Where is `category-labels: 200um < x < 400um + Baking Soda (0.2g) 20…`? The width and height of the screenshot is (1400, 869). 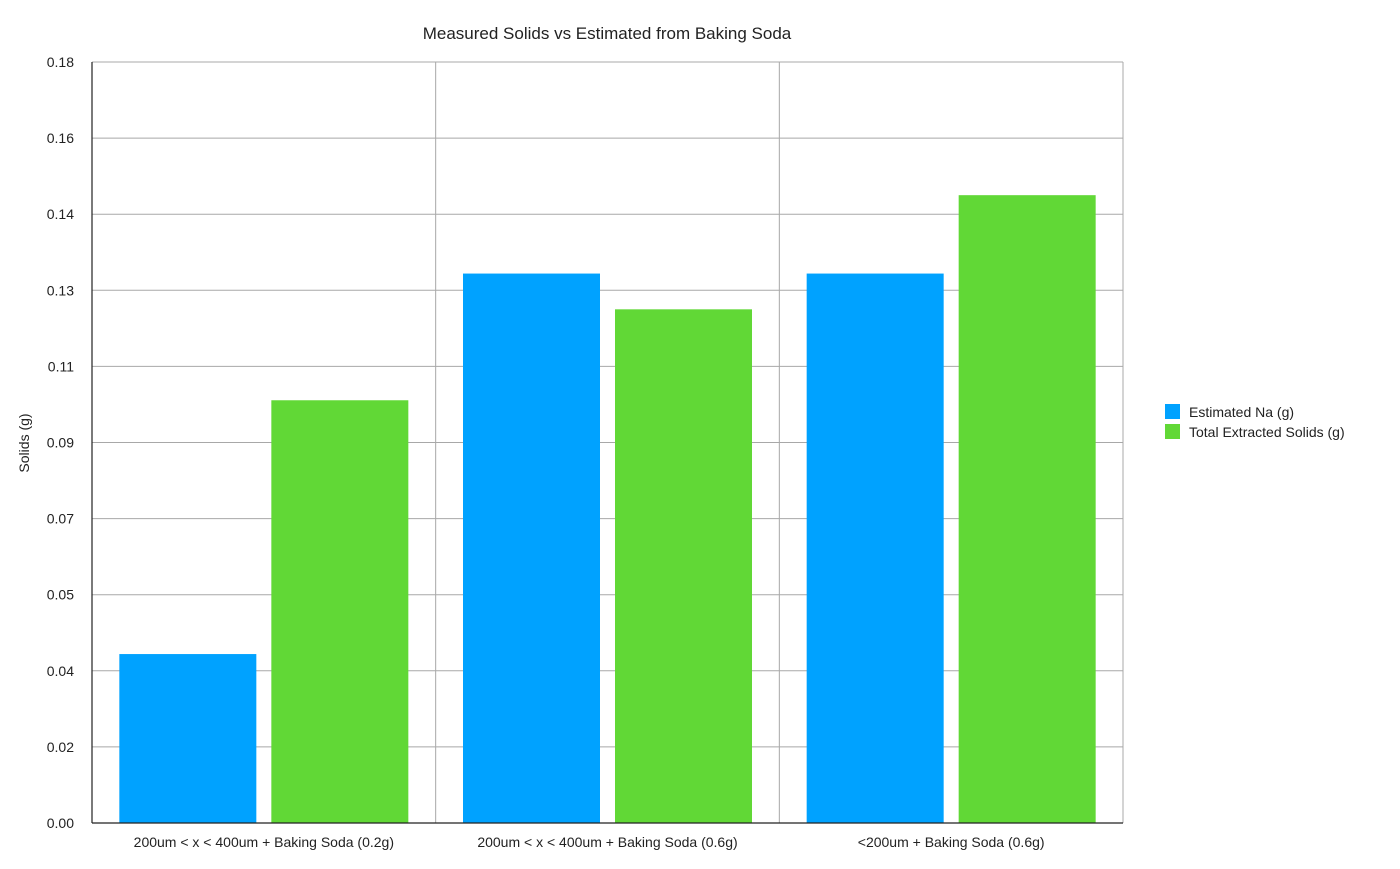 category-labels: 200um < x < 400um + Baking Soda (0.2g) 20… is located at coordinates (589, 842).